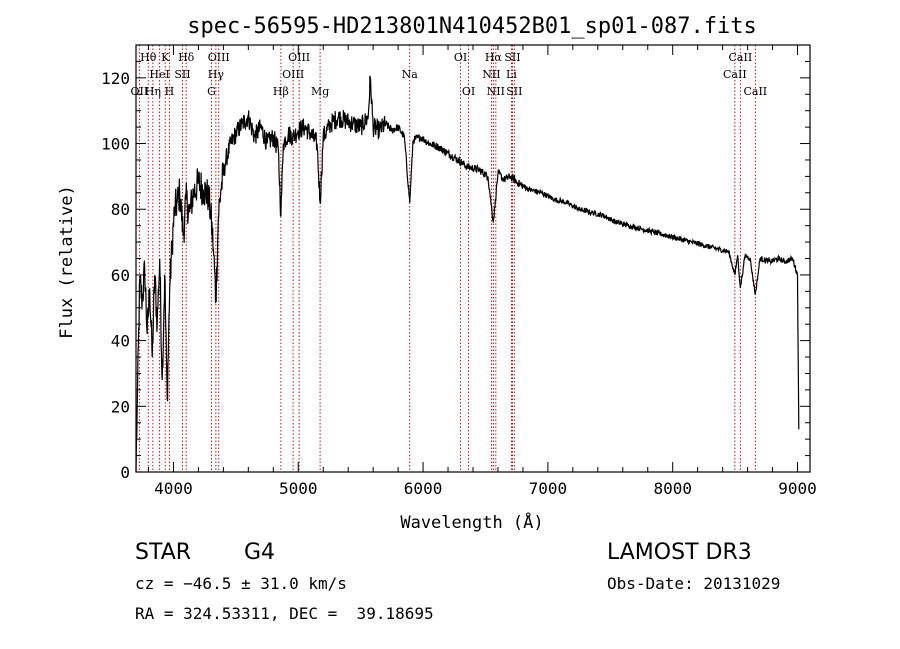 The image size is (900, 649). Describe the element at coordinates (165, 57) in the screenshot. I see `emission-line-label: K` at that location.